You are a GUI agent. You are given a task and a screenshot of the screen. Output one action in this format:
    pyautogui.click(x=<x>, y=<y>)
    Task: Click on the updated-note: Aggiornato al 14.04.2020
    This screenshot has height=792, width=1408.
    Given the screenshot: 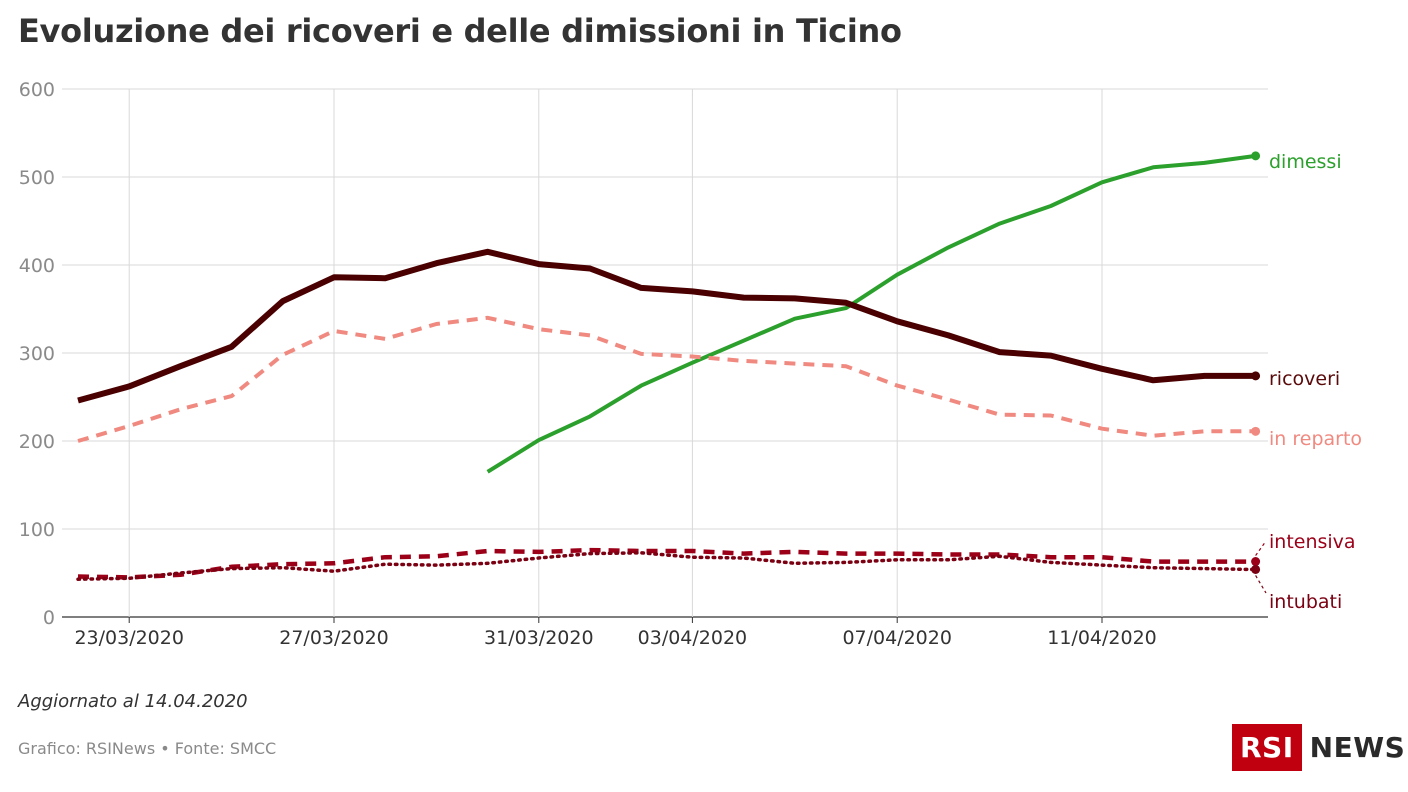 What is the action you would take?
    pyautogui.click(x=133, y=701)
    